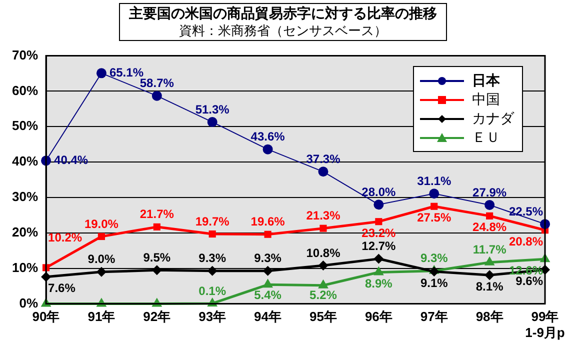 This screenshot has width=573, height=347. Describe the element at coordinates (486, 81) in the screenshot. I see `legend-label: 日本` at that location.